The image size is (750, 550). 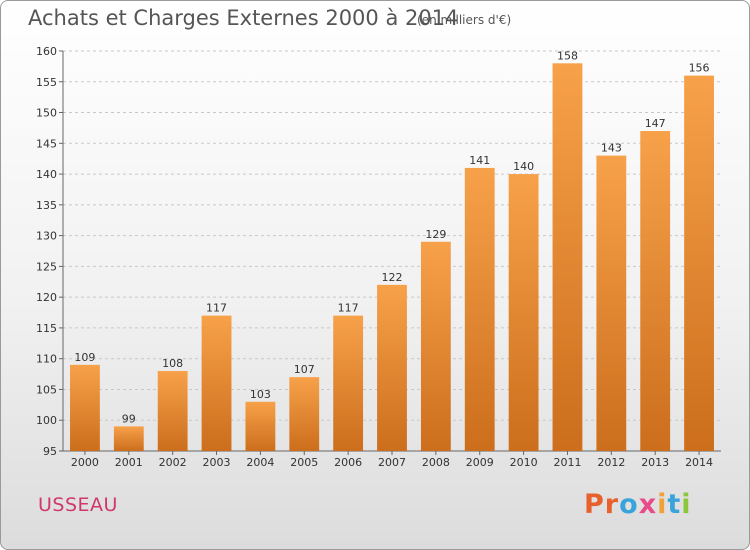 I want to click on bar-value-label: 103, so click(x=260, y=394).